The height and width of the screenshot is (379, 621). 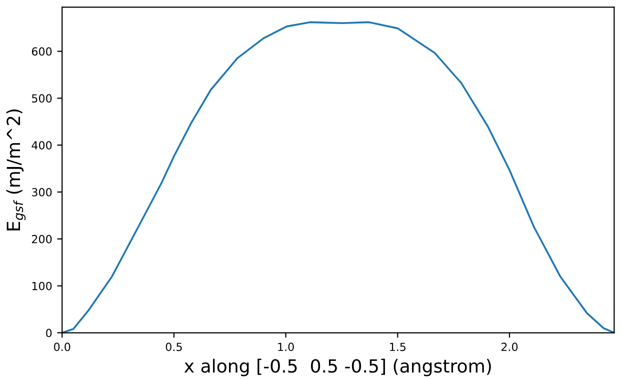 What do you see at coordinates (337, 367) in the screenshot?
I see `x-axis-title: x along [-0.5 0.5 -0.5] (angstrom)` at bounding box center [337, 367].